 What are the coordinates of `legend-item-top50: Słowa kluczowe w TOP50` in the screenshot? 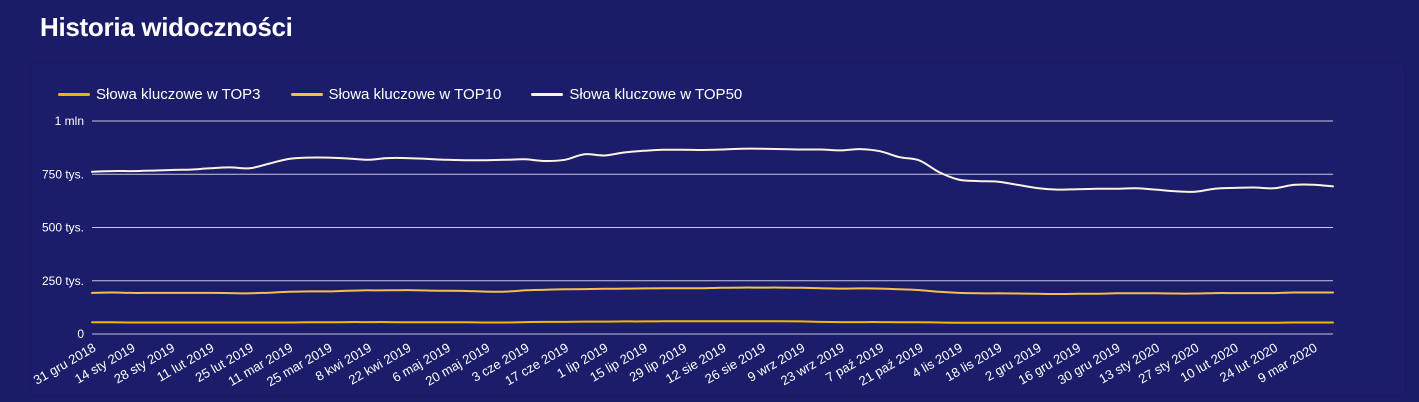 It's located at (636, 94).